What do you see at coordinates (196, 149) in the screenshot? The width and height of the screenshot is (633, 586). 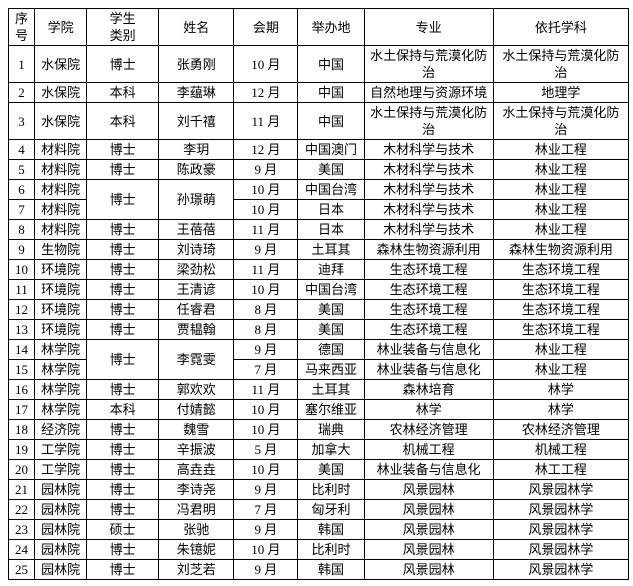 I see `table-cell: 李玥` at bounding box center [196, 149].